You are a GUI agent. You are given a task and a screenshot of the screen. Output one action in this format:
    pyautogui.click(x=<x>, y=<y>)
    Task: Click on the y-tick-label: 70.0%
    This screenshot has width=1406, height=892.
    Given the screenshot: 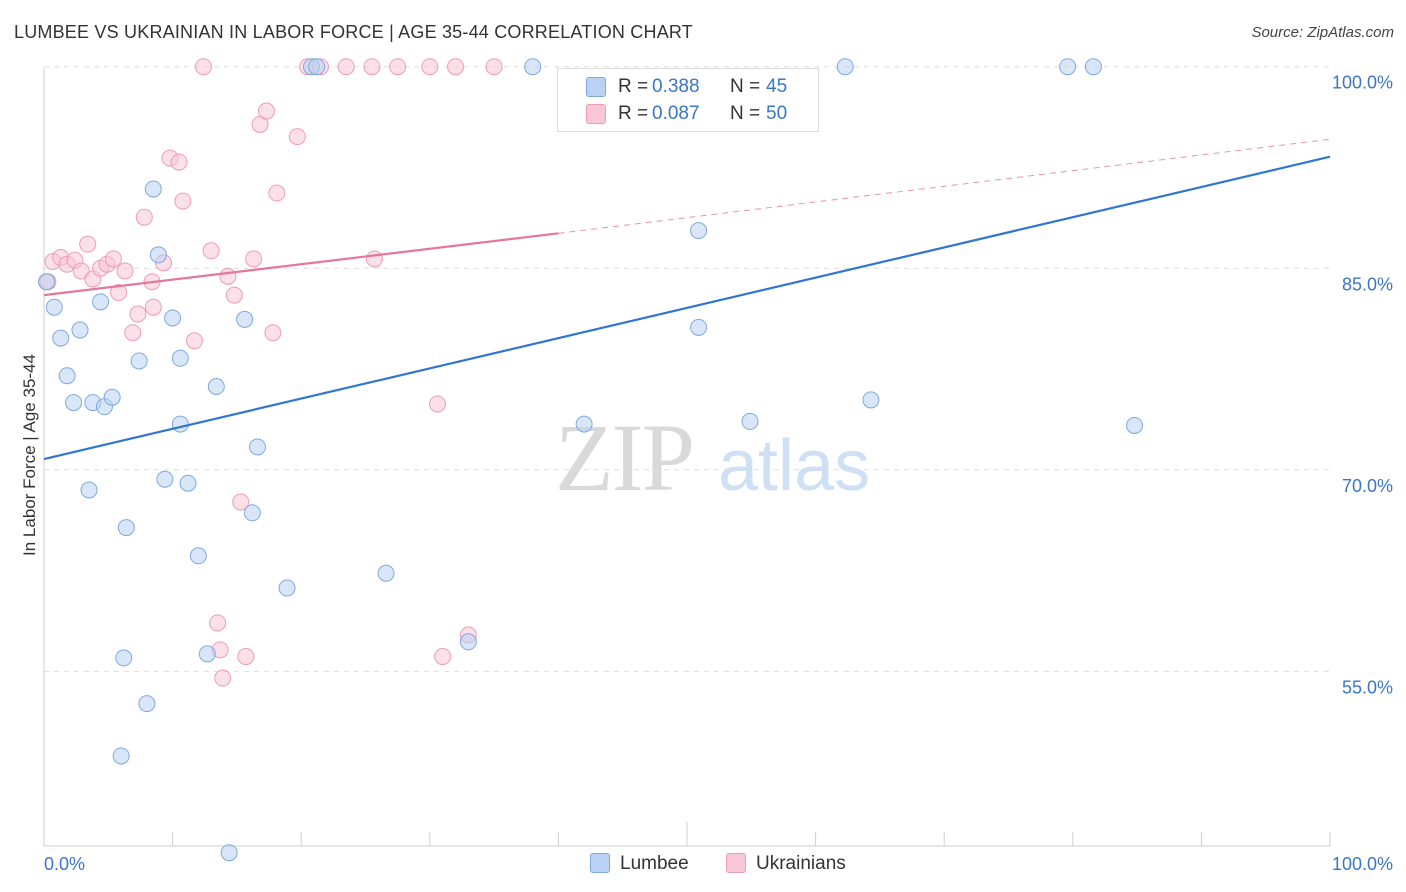 What is the action you would take?
    pyautogui.click(x=1367, y=486)
    